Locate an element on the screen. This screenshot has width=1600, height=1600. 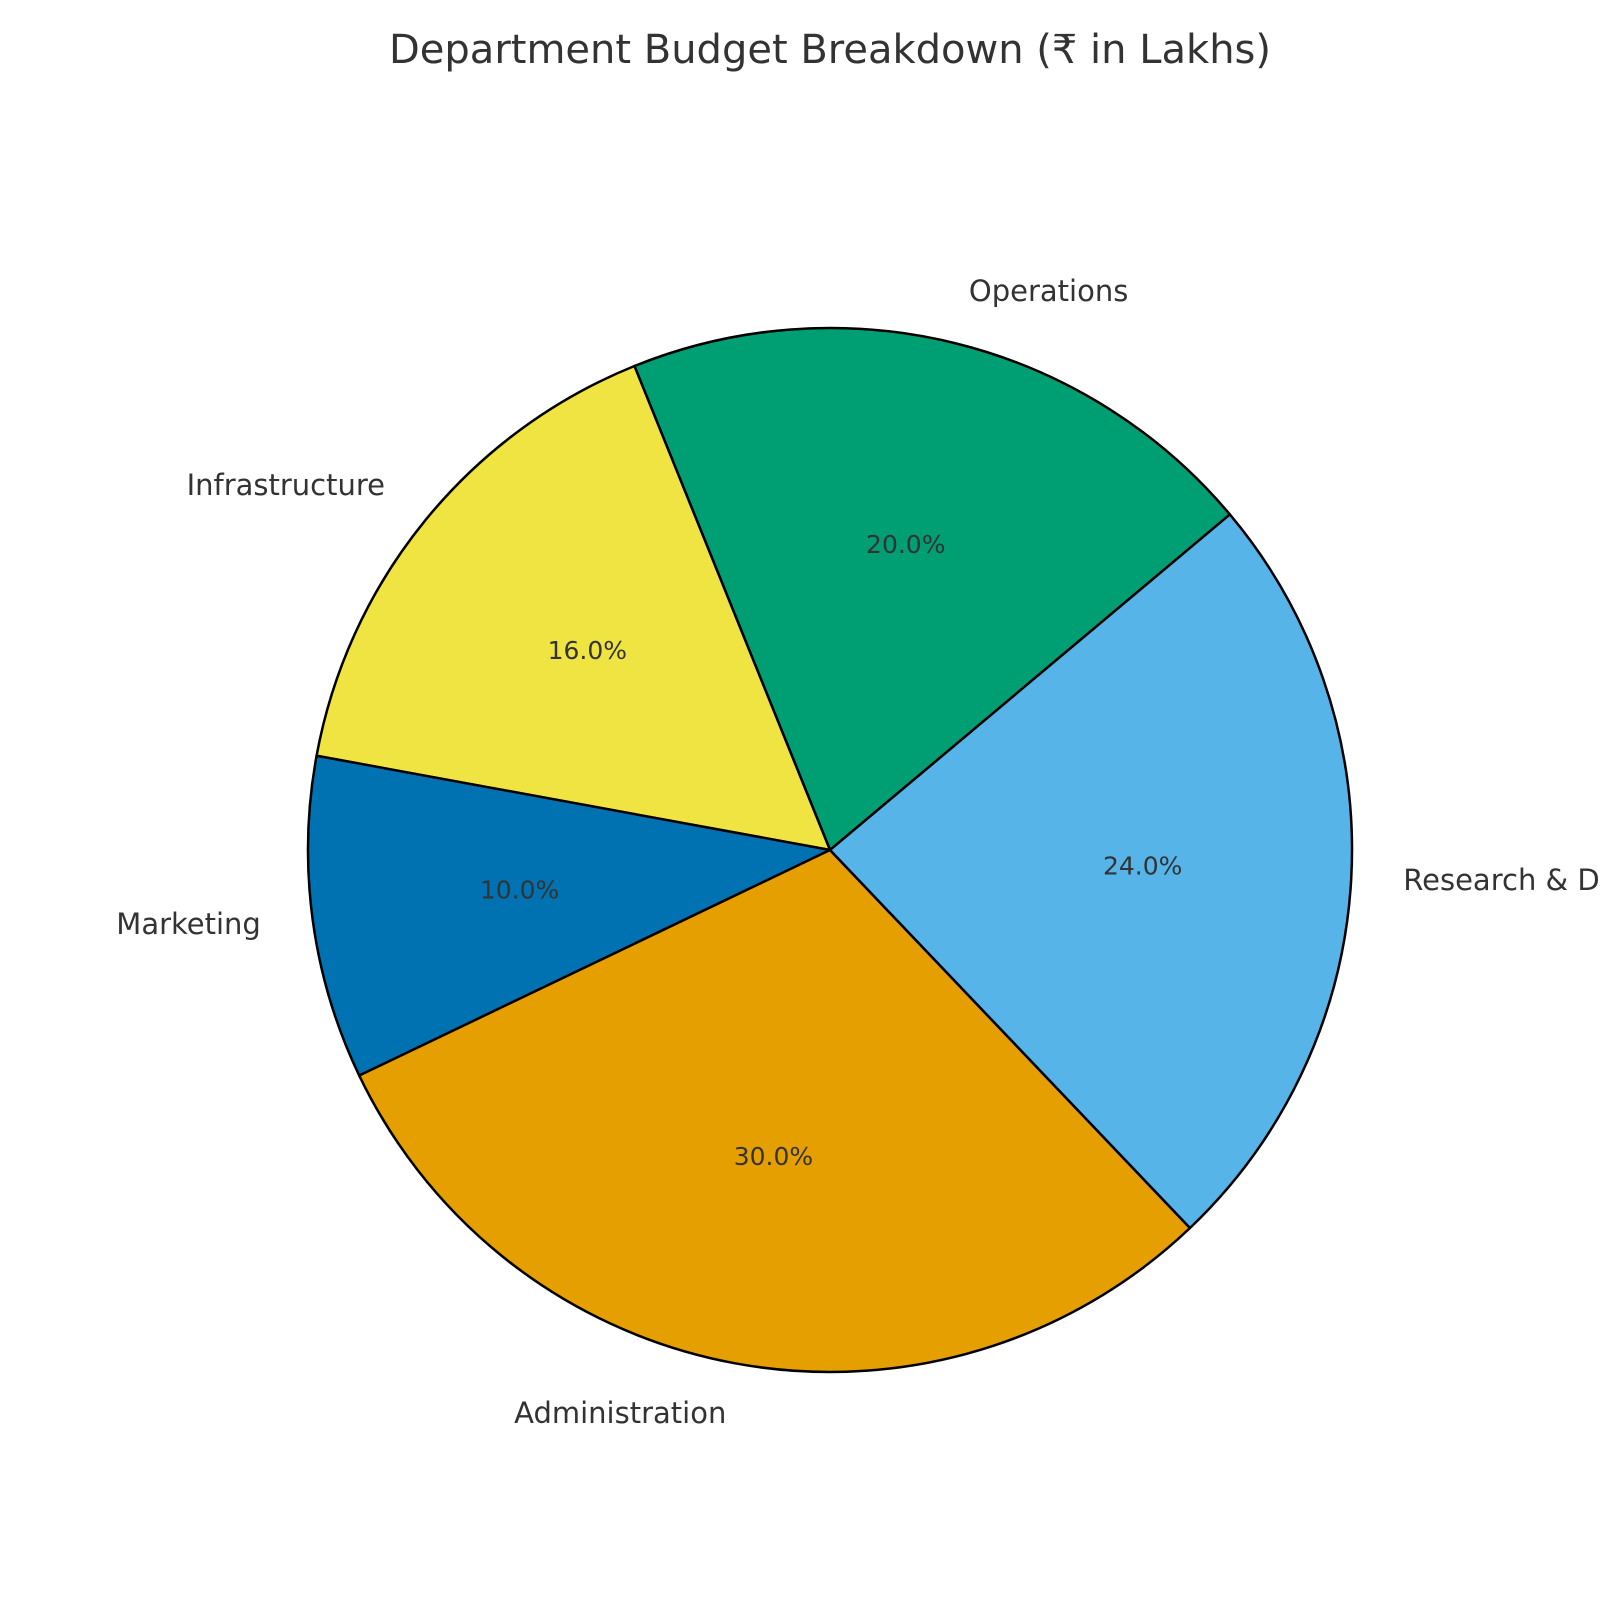
chart-title: Department Budget Breakdown (₹ in Lakhs) is located at coordinates (830, 50).